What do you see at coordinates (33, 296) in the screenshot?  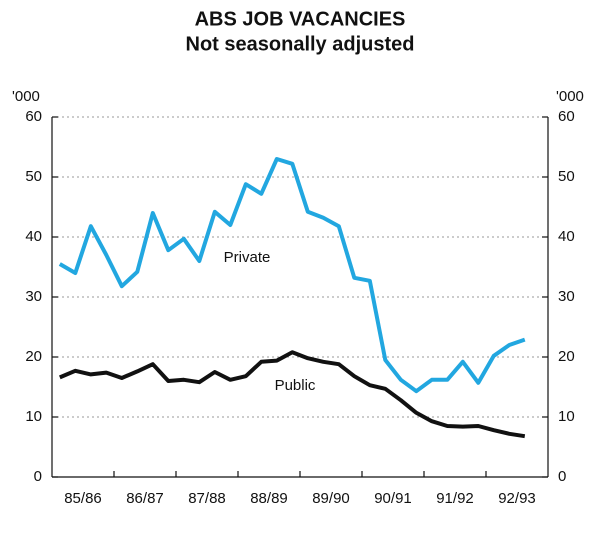 I see `y-tick-label: 30` at bounding box center [33, 296].